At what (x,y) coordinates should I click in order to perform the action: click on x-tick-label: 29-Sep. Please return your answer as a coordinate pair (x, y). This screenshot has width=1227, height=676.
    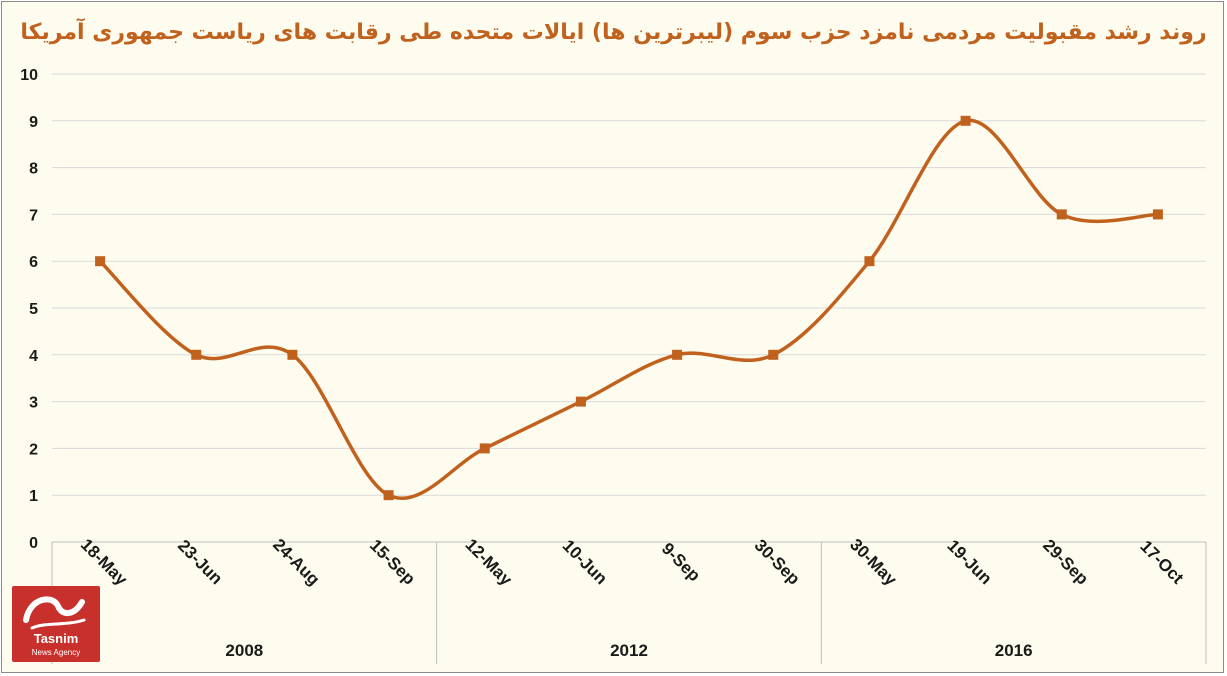
    Looking at the image, I should click on (1065, 562).